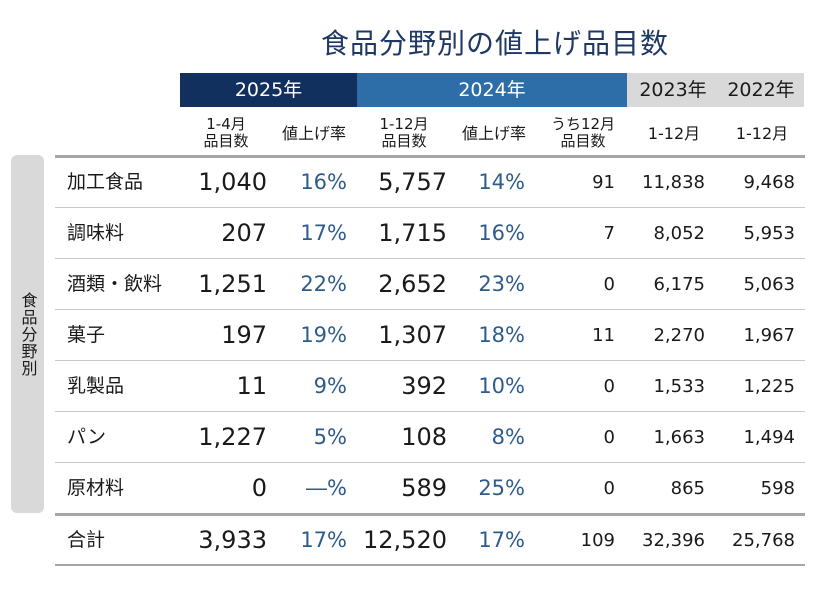 This screenshot has width=822, height=595. What do you see at coordinates (424, 437) in the screenshot?
I see `count-2024: 108` at bounding box center [424, 437].